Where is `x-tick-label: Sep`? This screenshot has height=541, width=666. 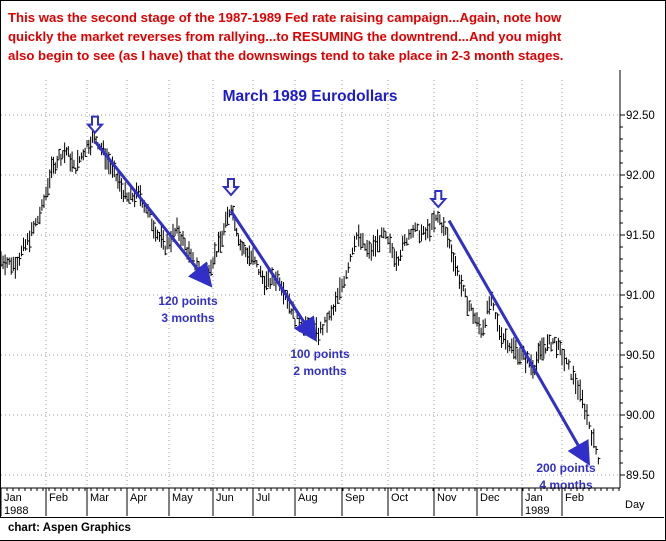 x-tick-label: Sep is located at coordinates (355, 498).